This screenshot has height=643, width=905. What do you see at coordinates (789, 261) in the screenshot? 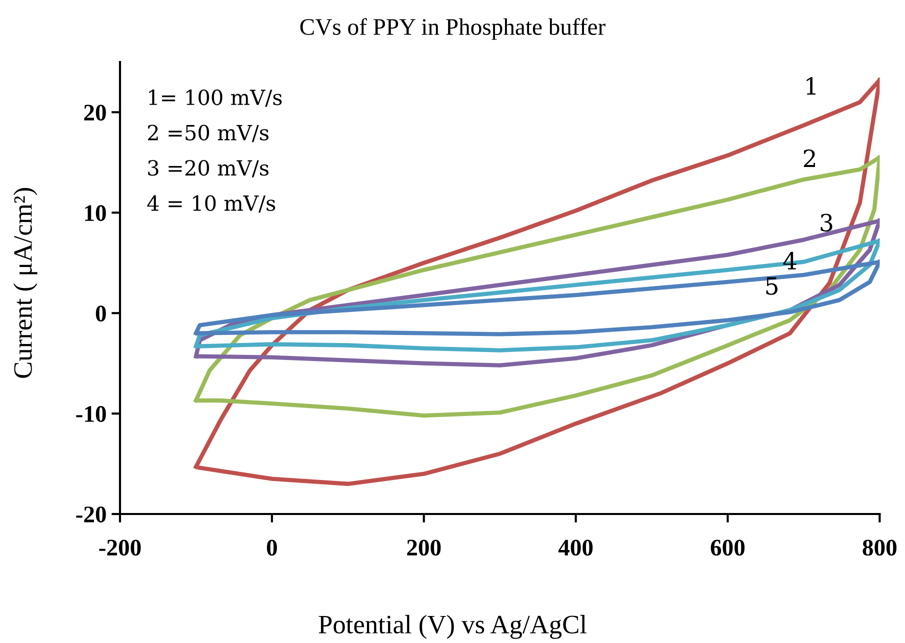
I see `annotation: 4` at bounding box center [789, 261].